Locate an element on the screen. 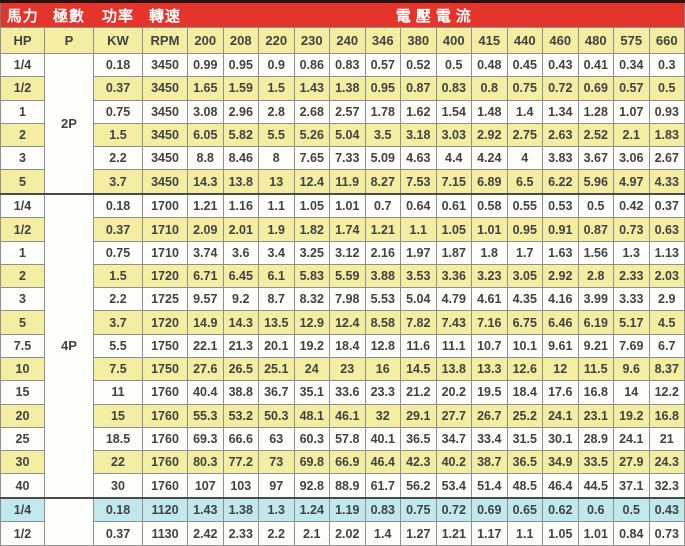  current-cell: 13.8 is located at coordinates (453, 369).